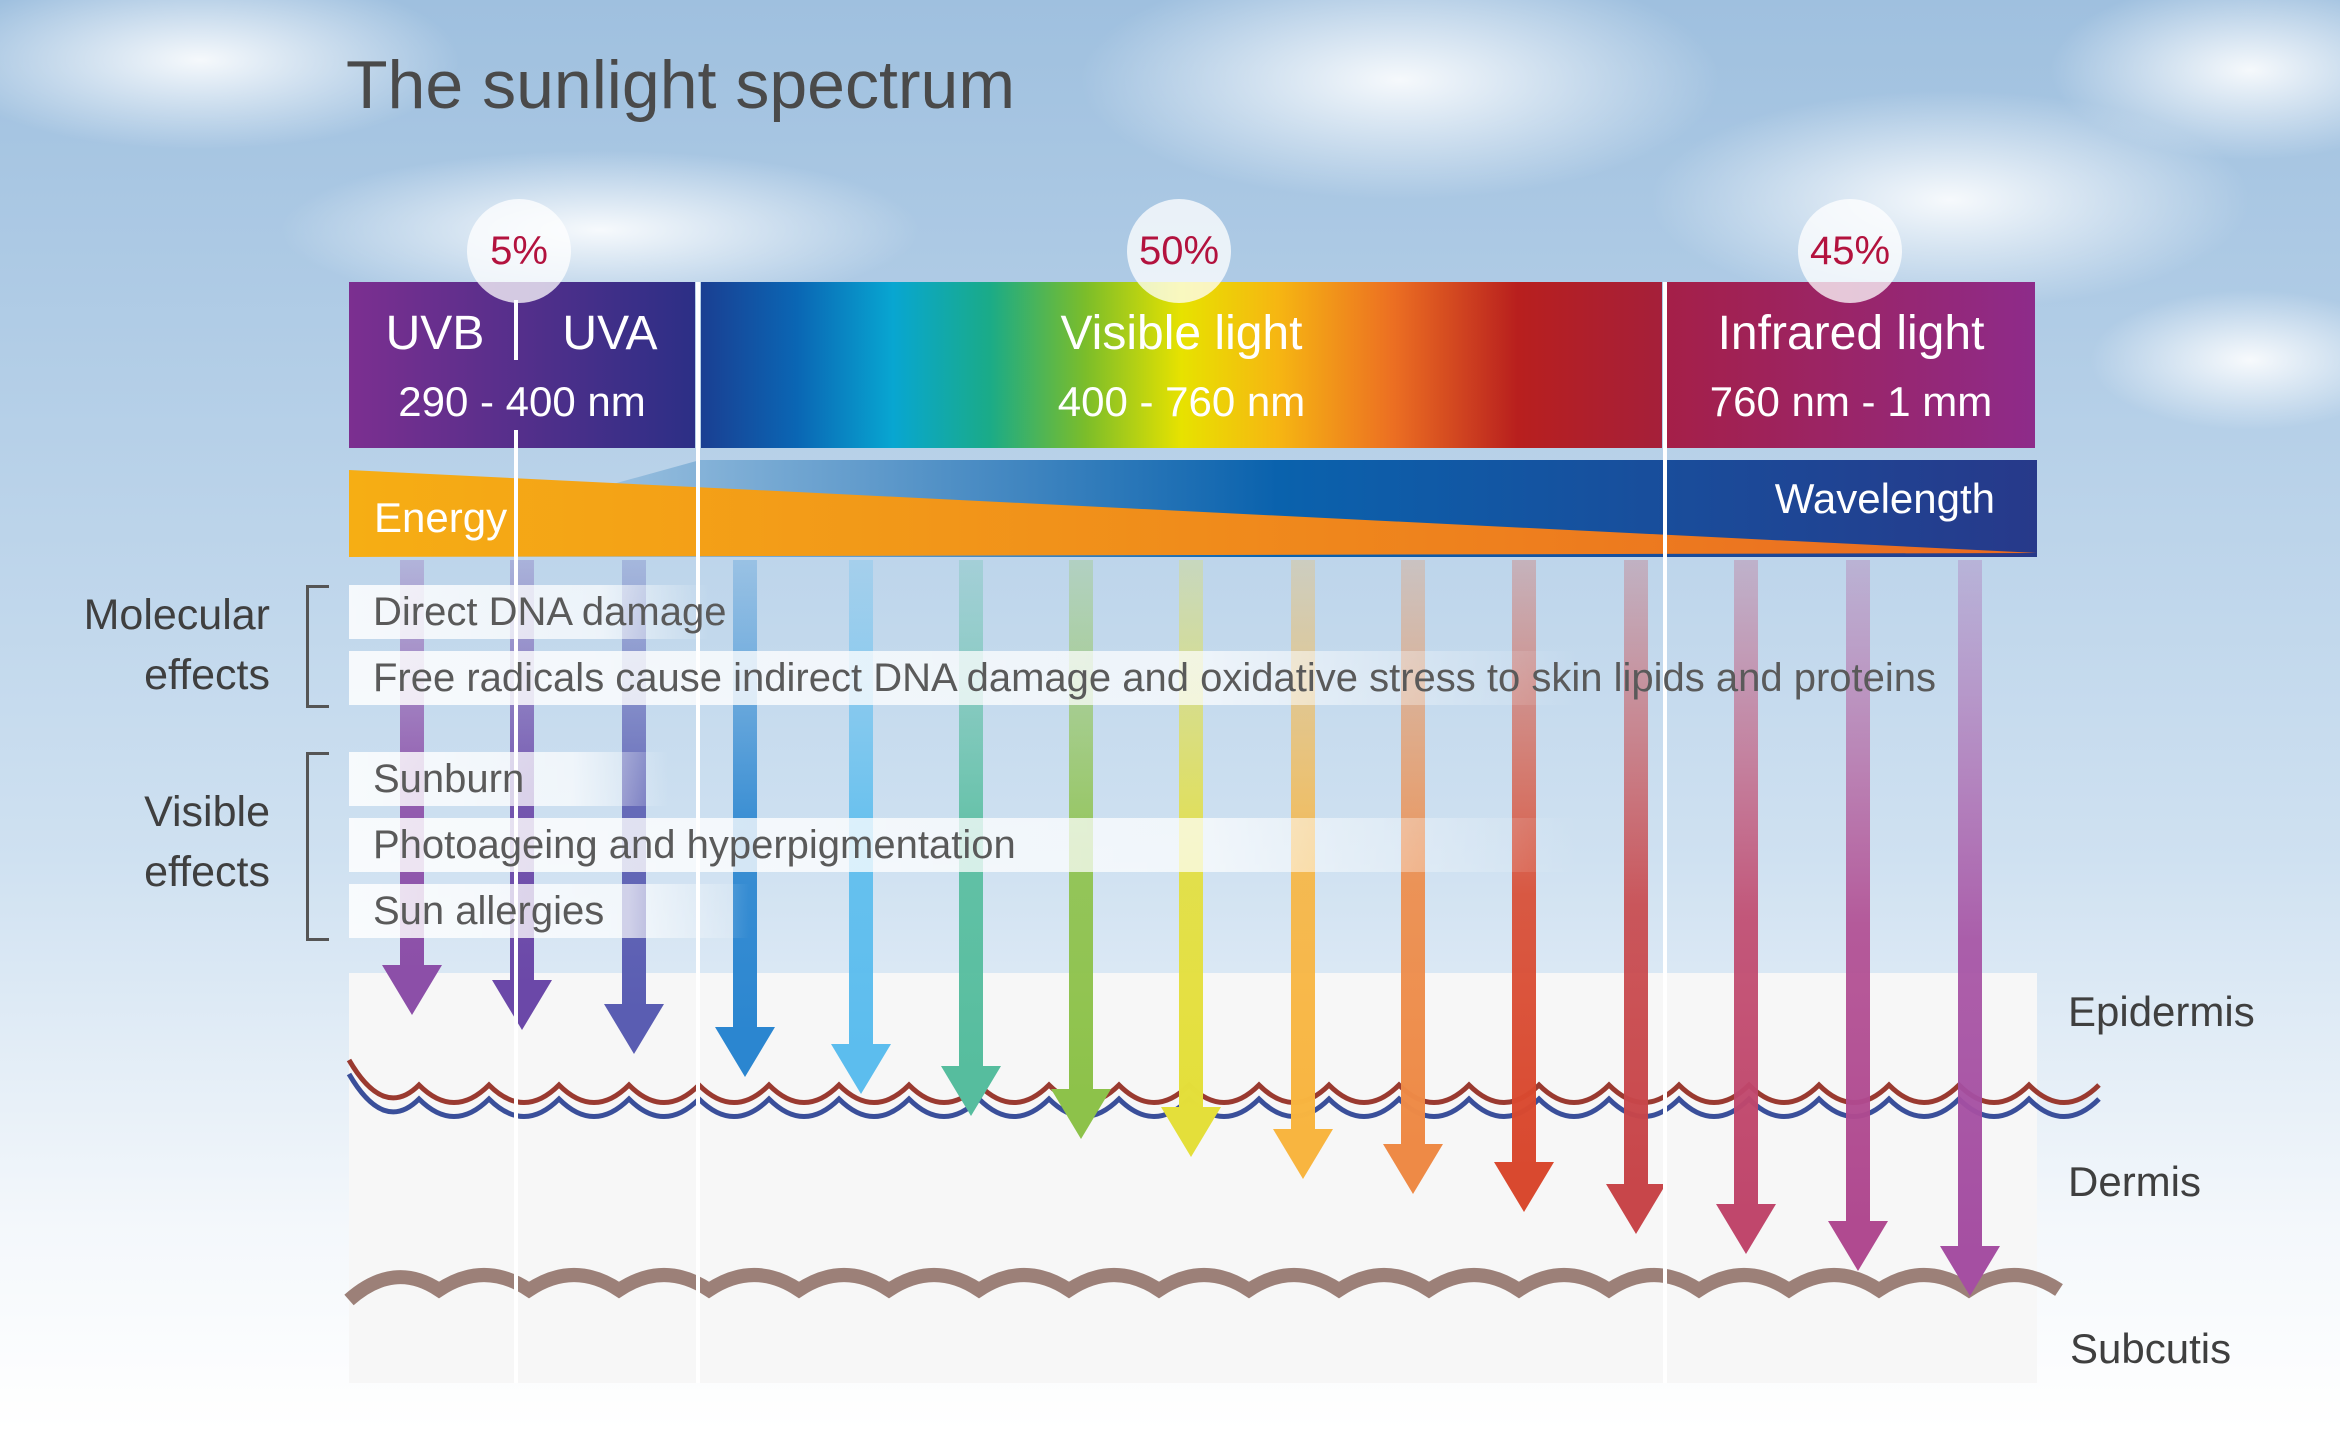 The image size is (2340, 1431). I want to click on page-title: The sunlight spectrum, so click(680, 85).